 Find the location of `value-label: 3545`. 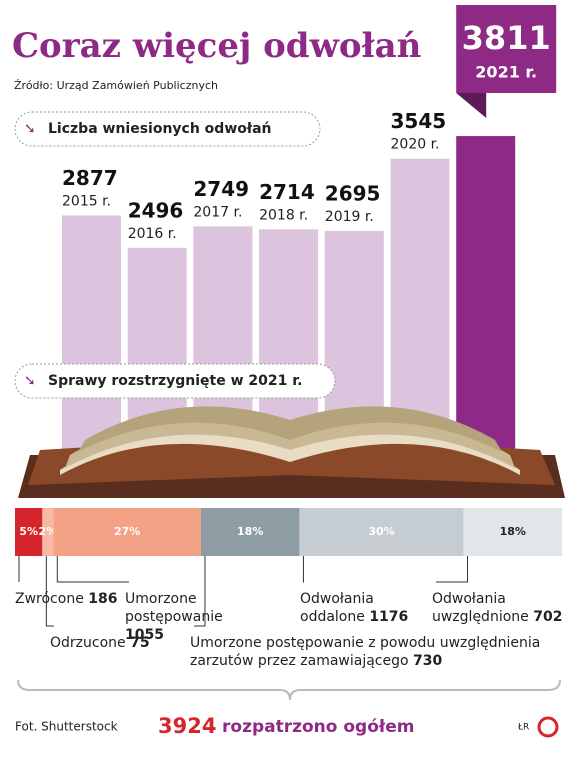

value-label: 3545 is located at coordinates (419, 121).